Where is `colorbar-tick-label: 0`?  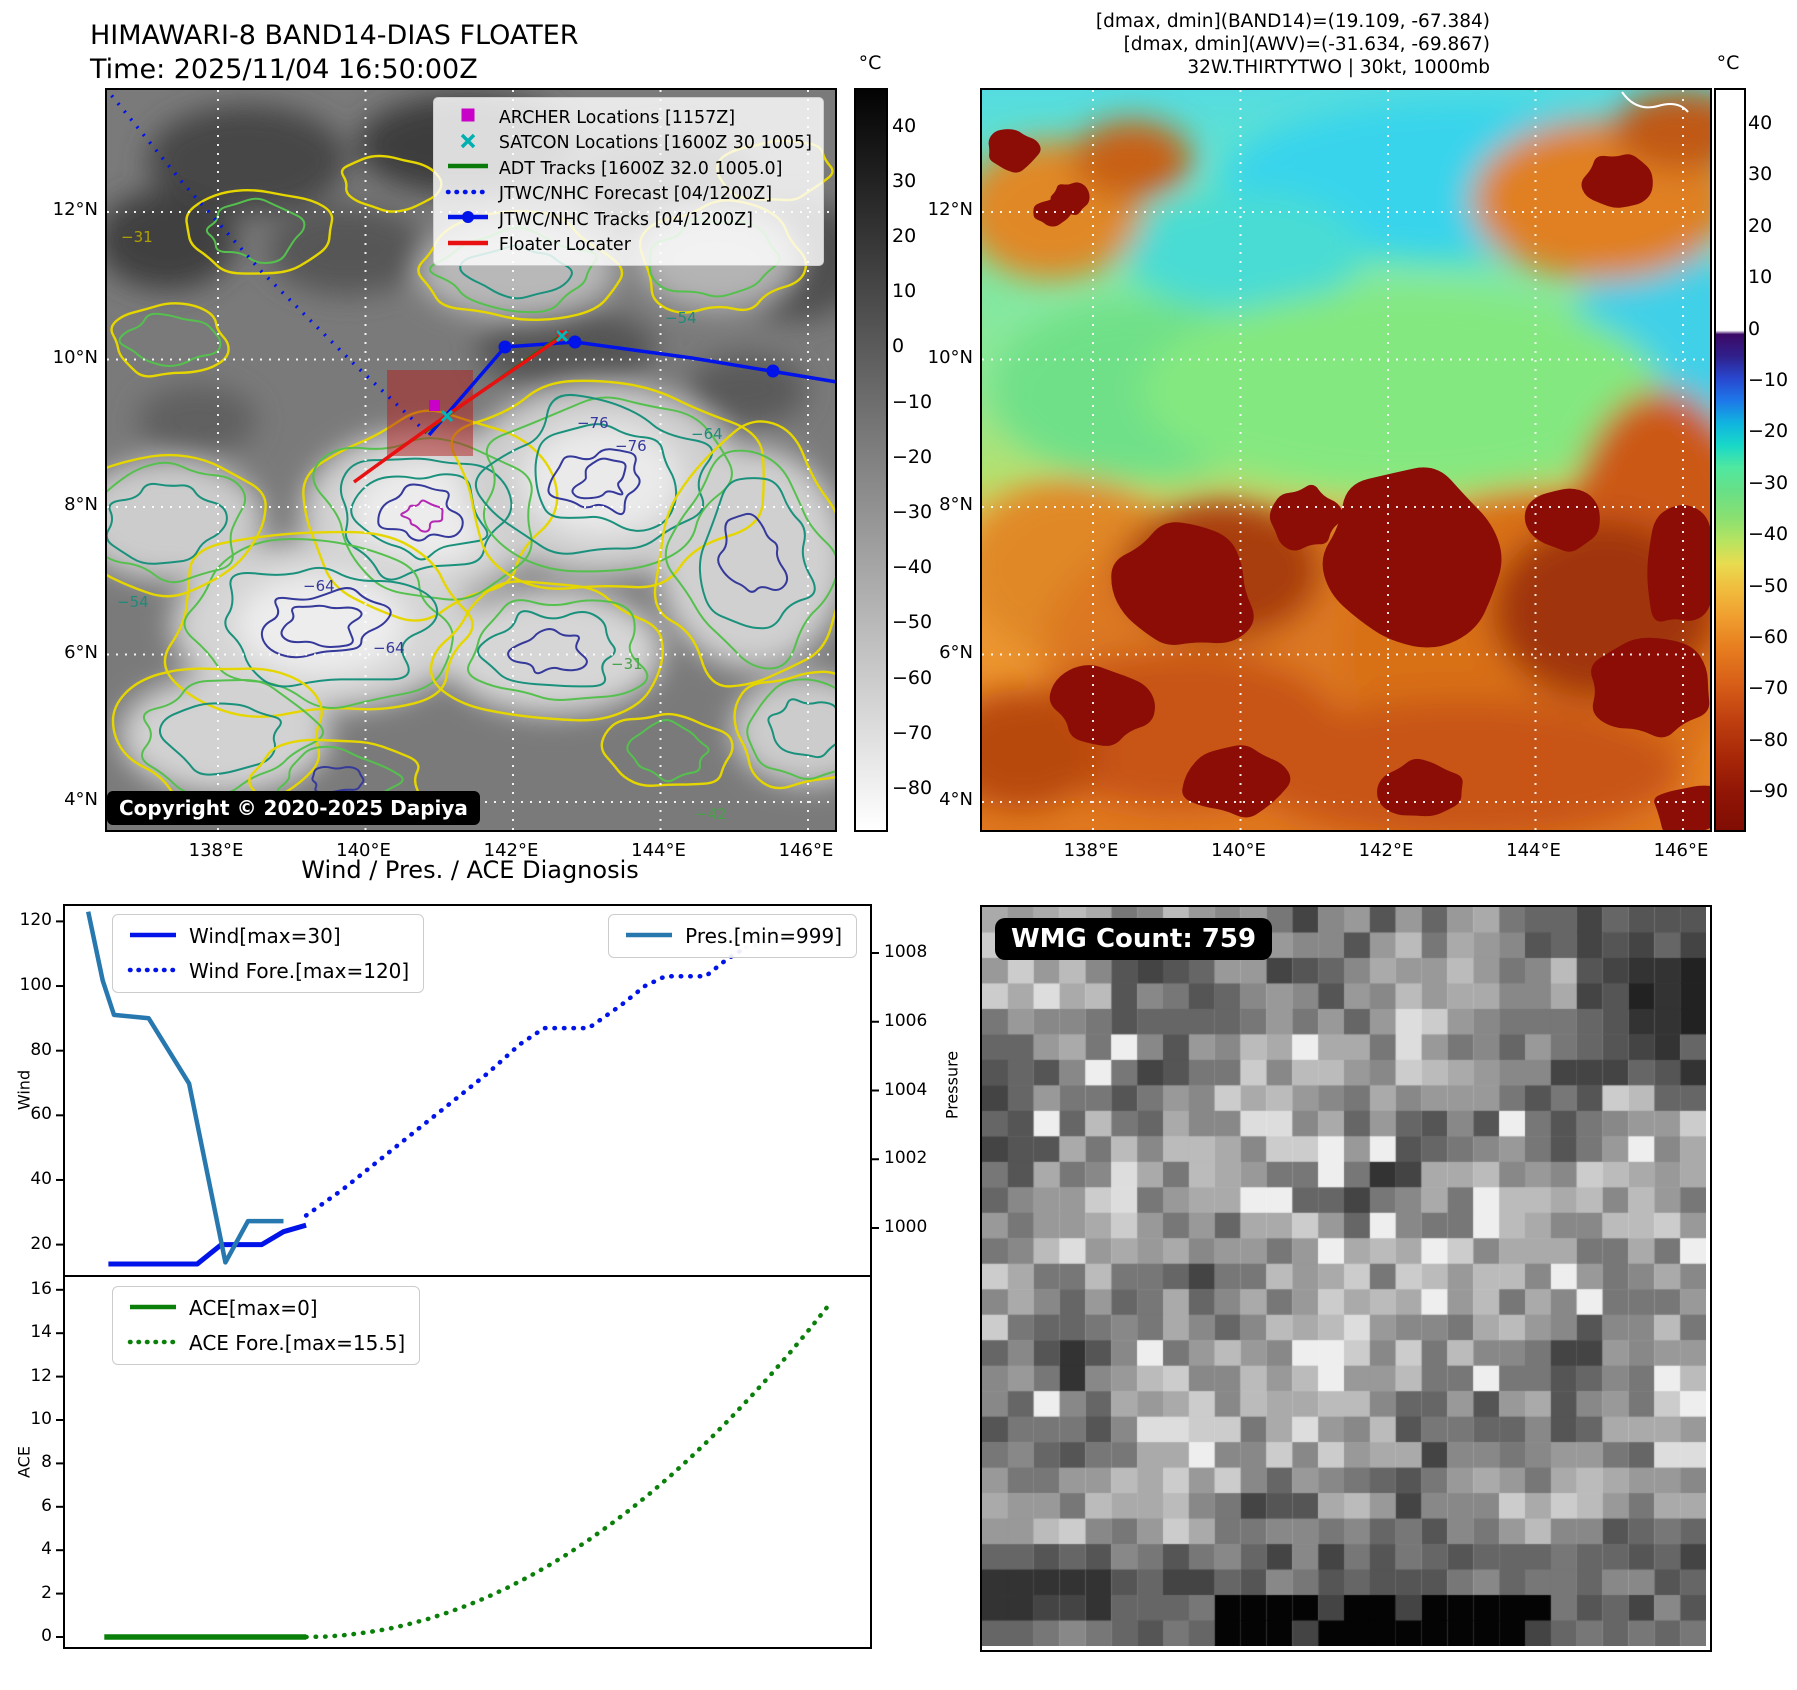 colorbar-tick-label: 0 is located at coordinates (898, 346).